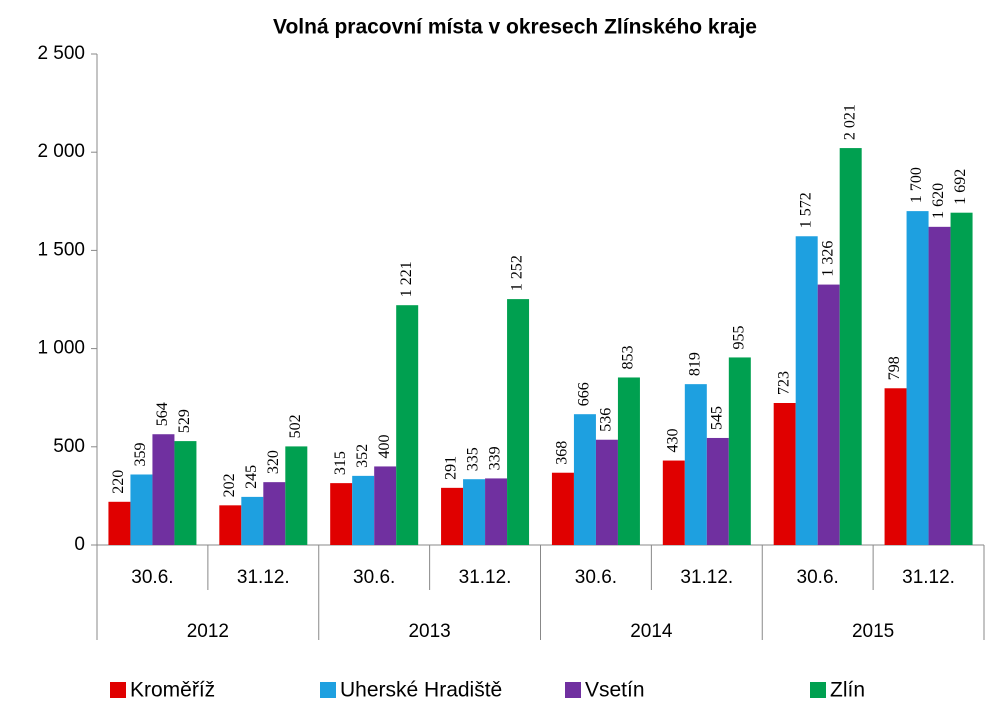  What do you see at coordinates (421, 690) in the screenshot?
I see `legend-label: Uherské Hradiště` at bounding box center [421, 690].